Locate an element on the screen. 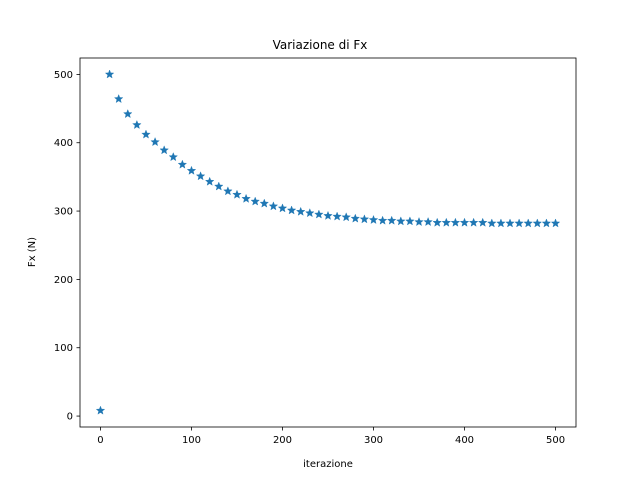  x-tick-label: 400 is located at coordinates (464, 440).